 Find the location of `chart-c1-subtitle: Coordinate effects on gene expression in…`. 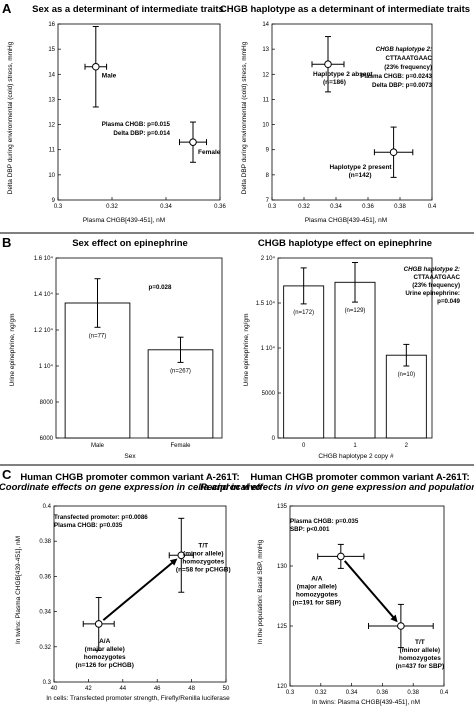

chart-c1-subtitle: Coordinate effects on gene expression in… is located at coordinates (130, 487).